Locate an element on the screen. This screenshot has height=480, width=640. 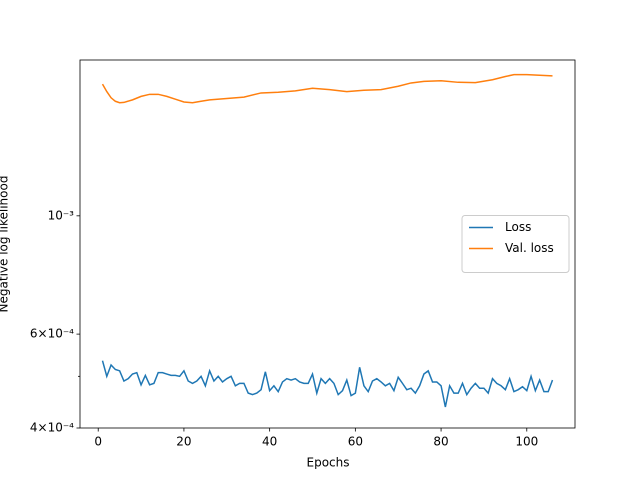
legend-box is located at coordinates (515, 244).